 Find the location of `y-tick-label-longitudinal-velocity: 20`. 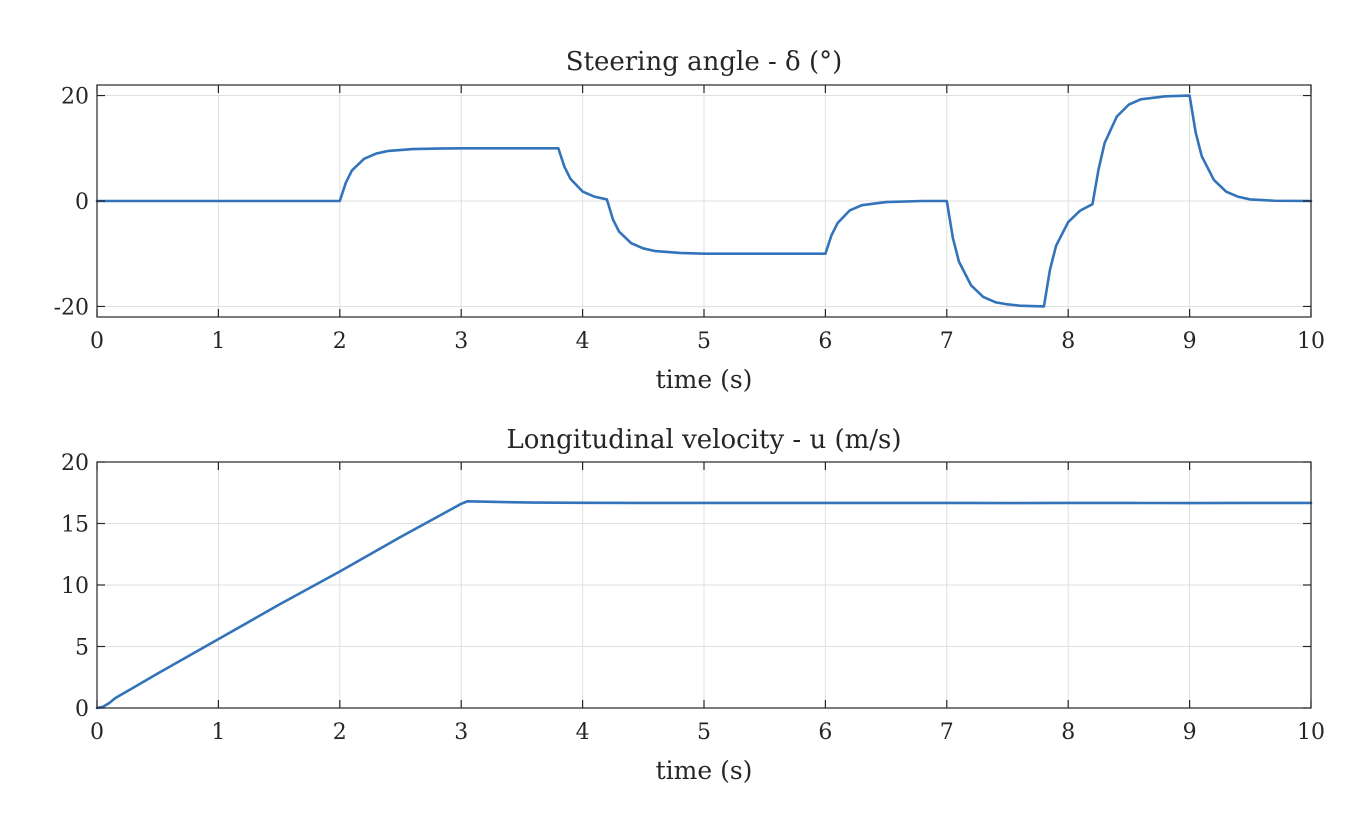

y-tick-label-longitudinal-velocity: 20 is located at coordinates (75, 463).